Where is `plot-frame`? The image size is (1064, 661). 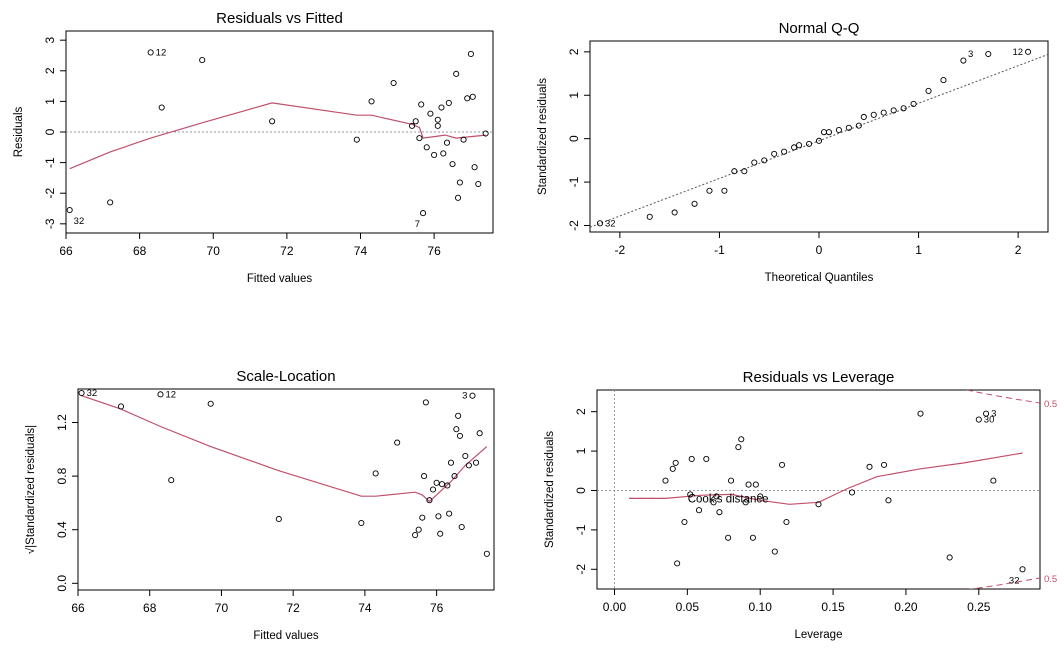
plot-frame is located at coordinates (818, 489).